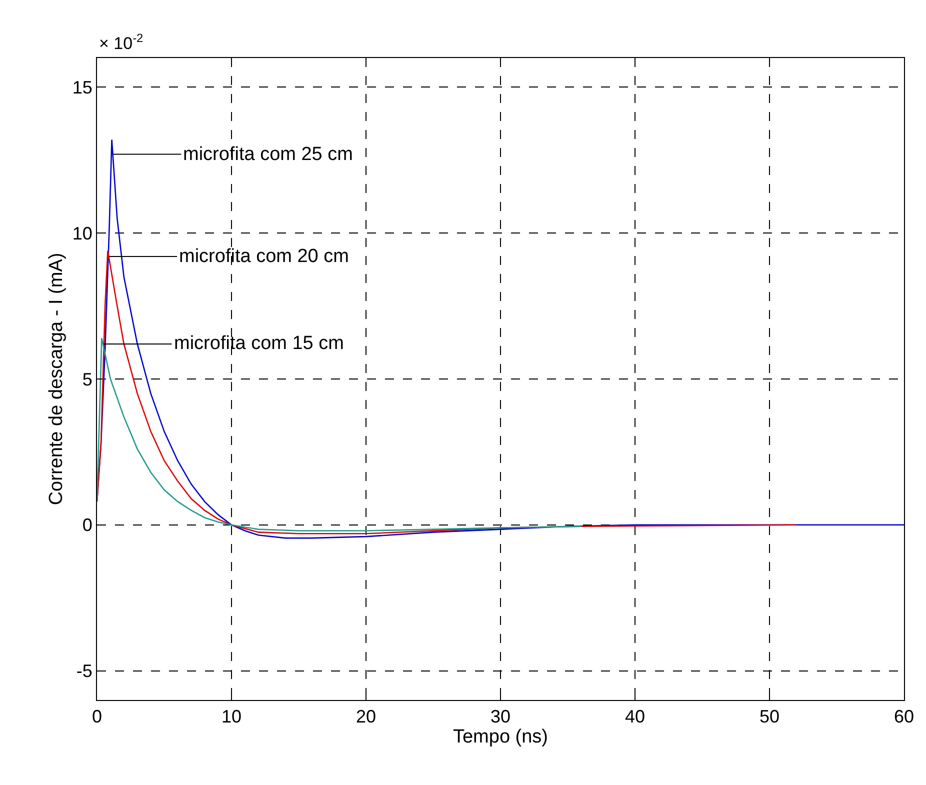 This screenshot has height=785, width=926. Describe the element at coordinates (366, 716) in the screenshot. I see `x-tick-label: 20` at that location.